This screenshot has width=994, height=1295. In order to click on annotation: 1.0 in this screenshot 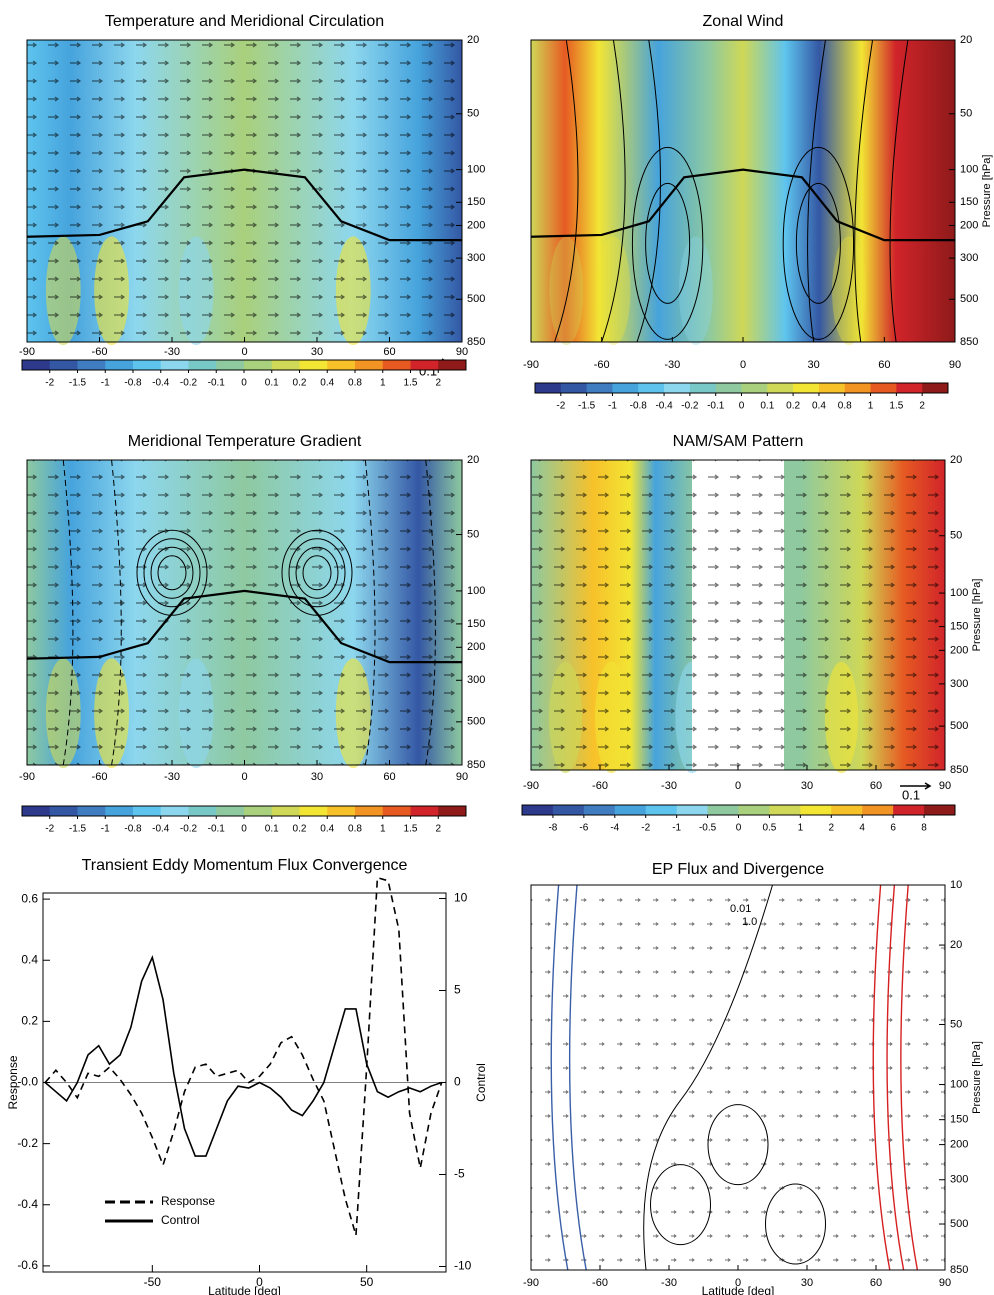, I will do `click(749, 922)`.